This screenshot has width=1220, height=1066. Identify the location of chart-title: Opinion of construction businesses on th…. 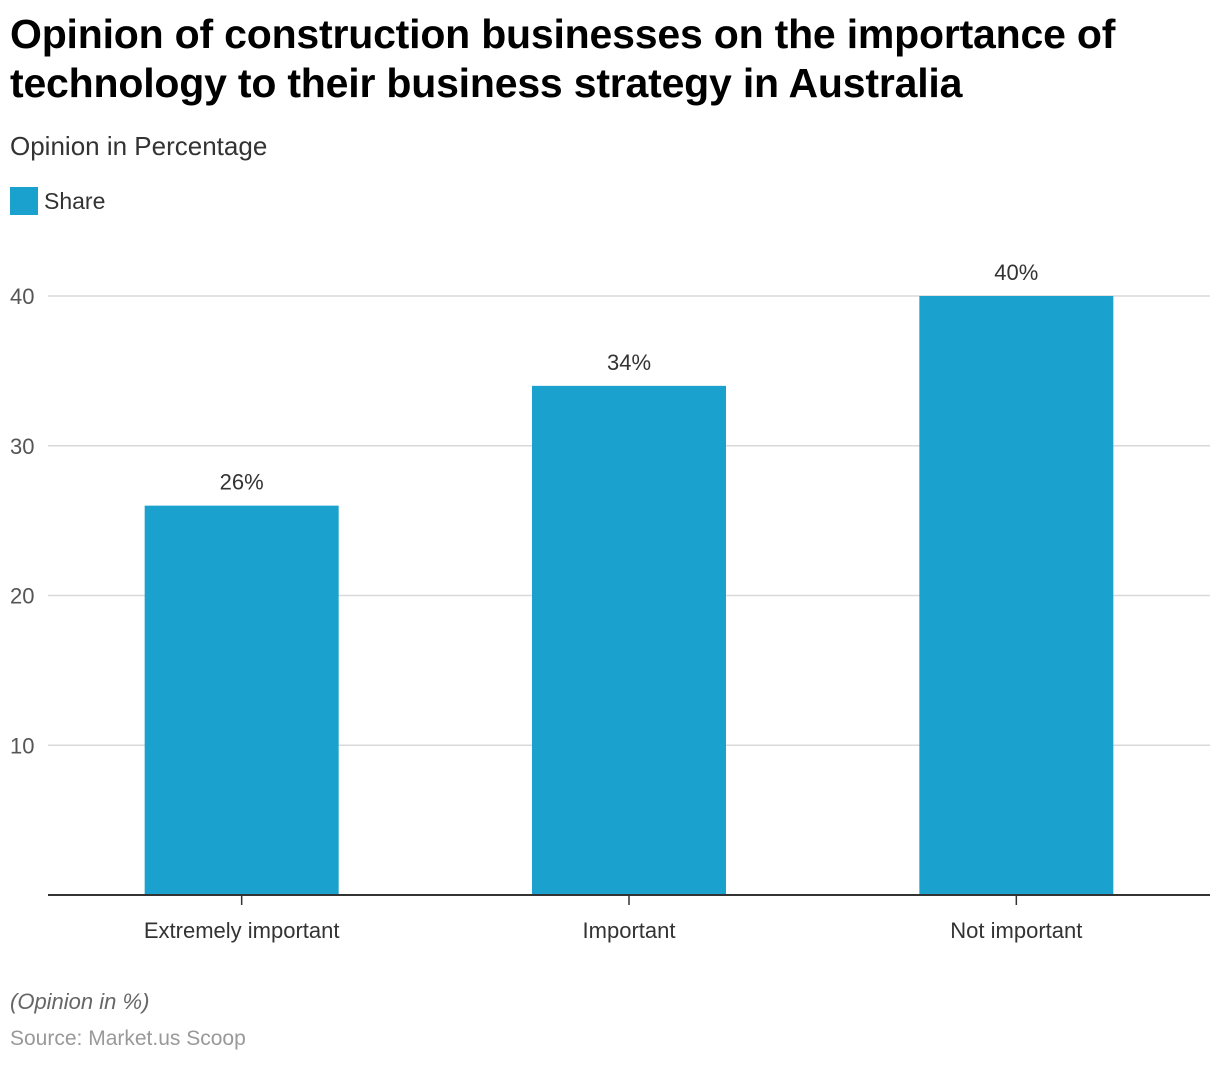
(563, 58).